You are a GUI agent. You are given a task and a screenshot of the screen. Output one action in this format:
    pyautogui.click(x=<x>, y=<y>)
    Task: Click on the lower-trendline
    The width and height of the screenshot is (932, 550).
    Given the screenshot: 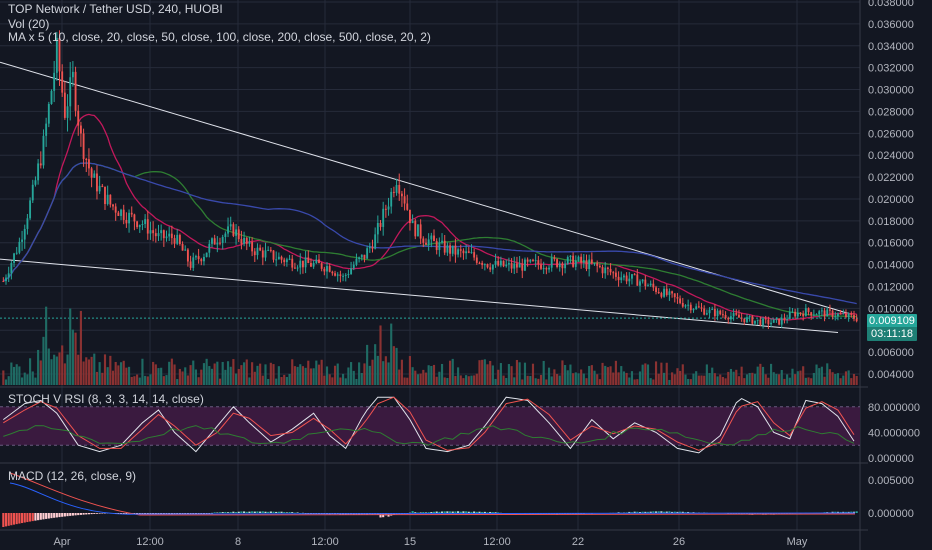 What is the action you would take?
    pyautogui.click(x=419, y=295)
    